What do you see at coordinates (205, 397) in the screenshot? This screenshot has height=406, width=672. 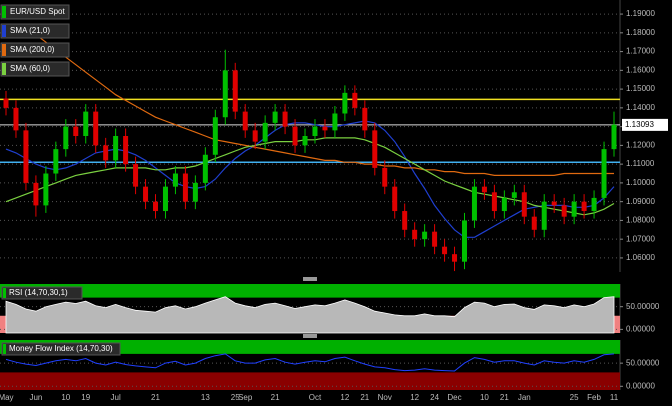 I see `x-tick-label: 13` at bounding box center [205, 397].